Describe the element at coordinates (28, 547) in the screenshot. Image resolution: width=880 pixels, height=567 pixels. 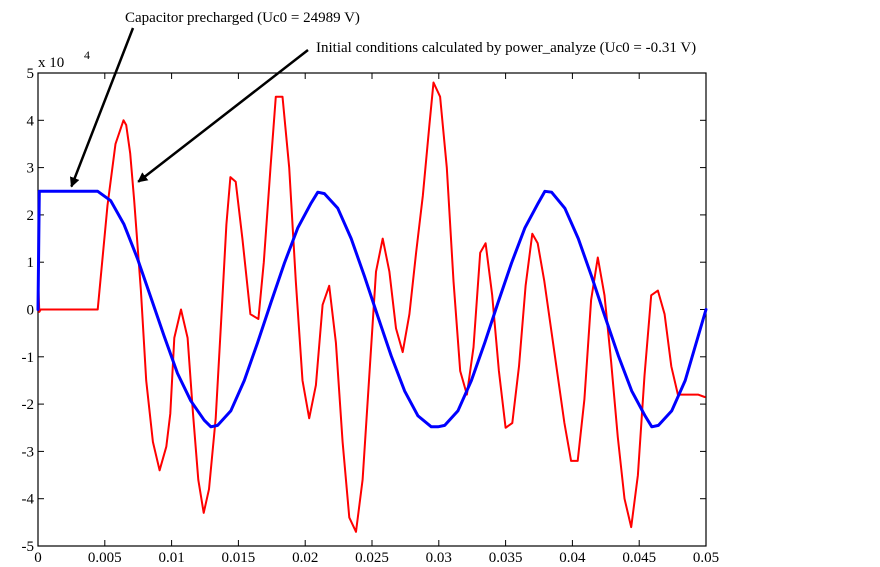
I see `y-tick-label: -5` at that location.